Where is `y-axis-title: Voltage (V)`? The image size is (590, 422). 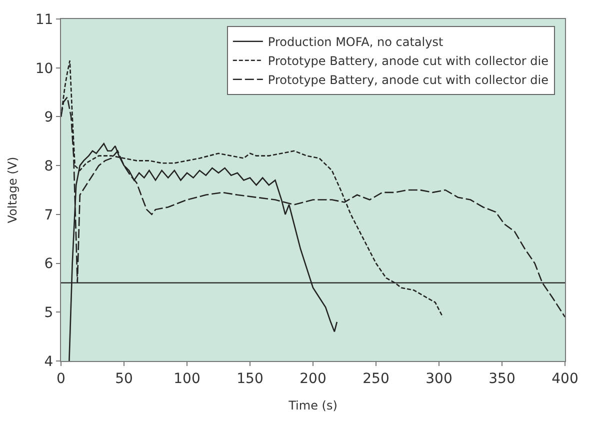
y-axis-title: Voltage (V) is located at coordinates (13, 190).